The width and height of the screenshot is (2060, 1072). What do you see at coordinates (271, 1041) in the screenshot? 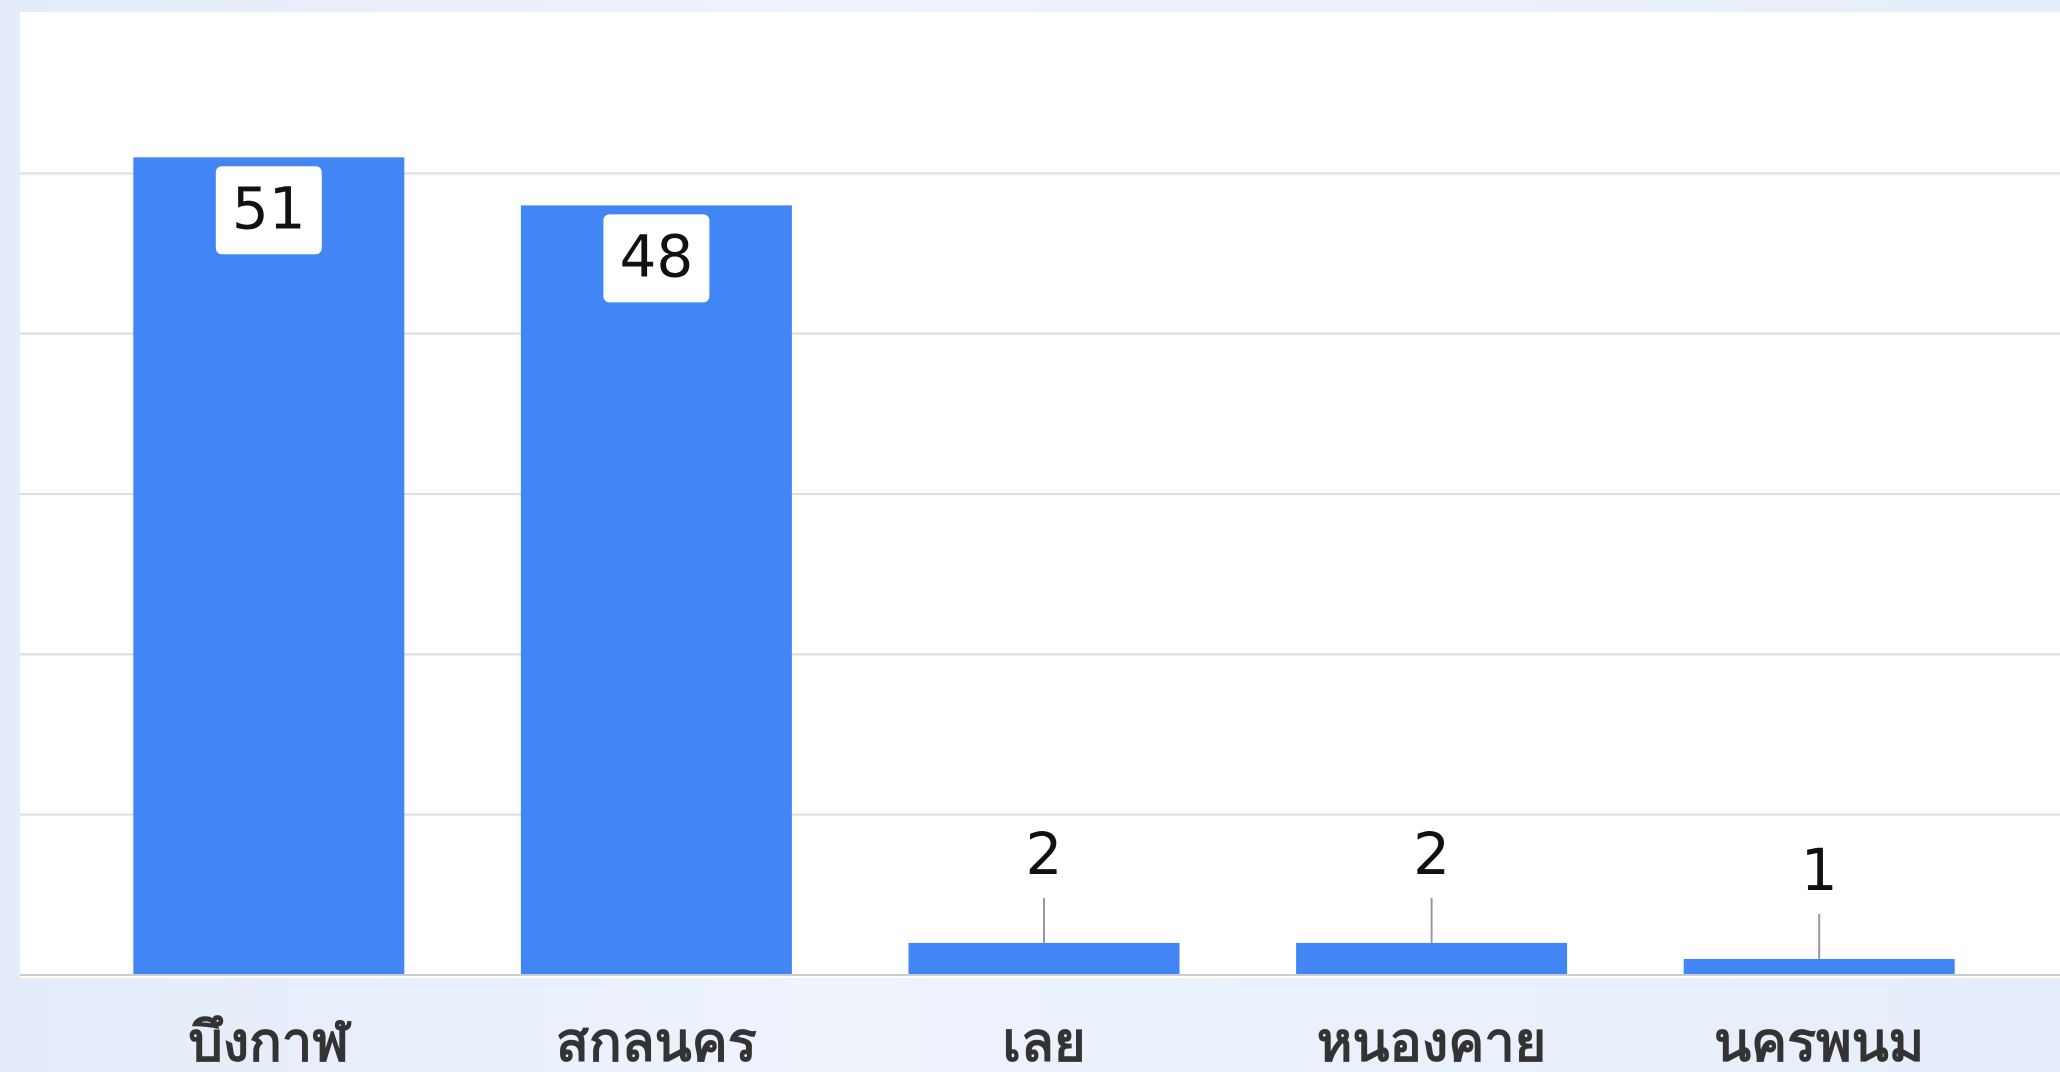
I see `x-tick-label: บึงกาฬ` at bounding box center [271, 1041].